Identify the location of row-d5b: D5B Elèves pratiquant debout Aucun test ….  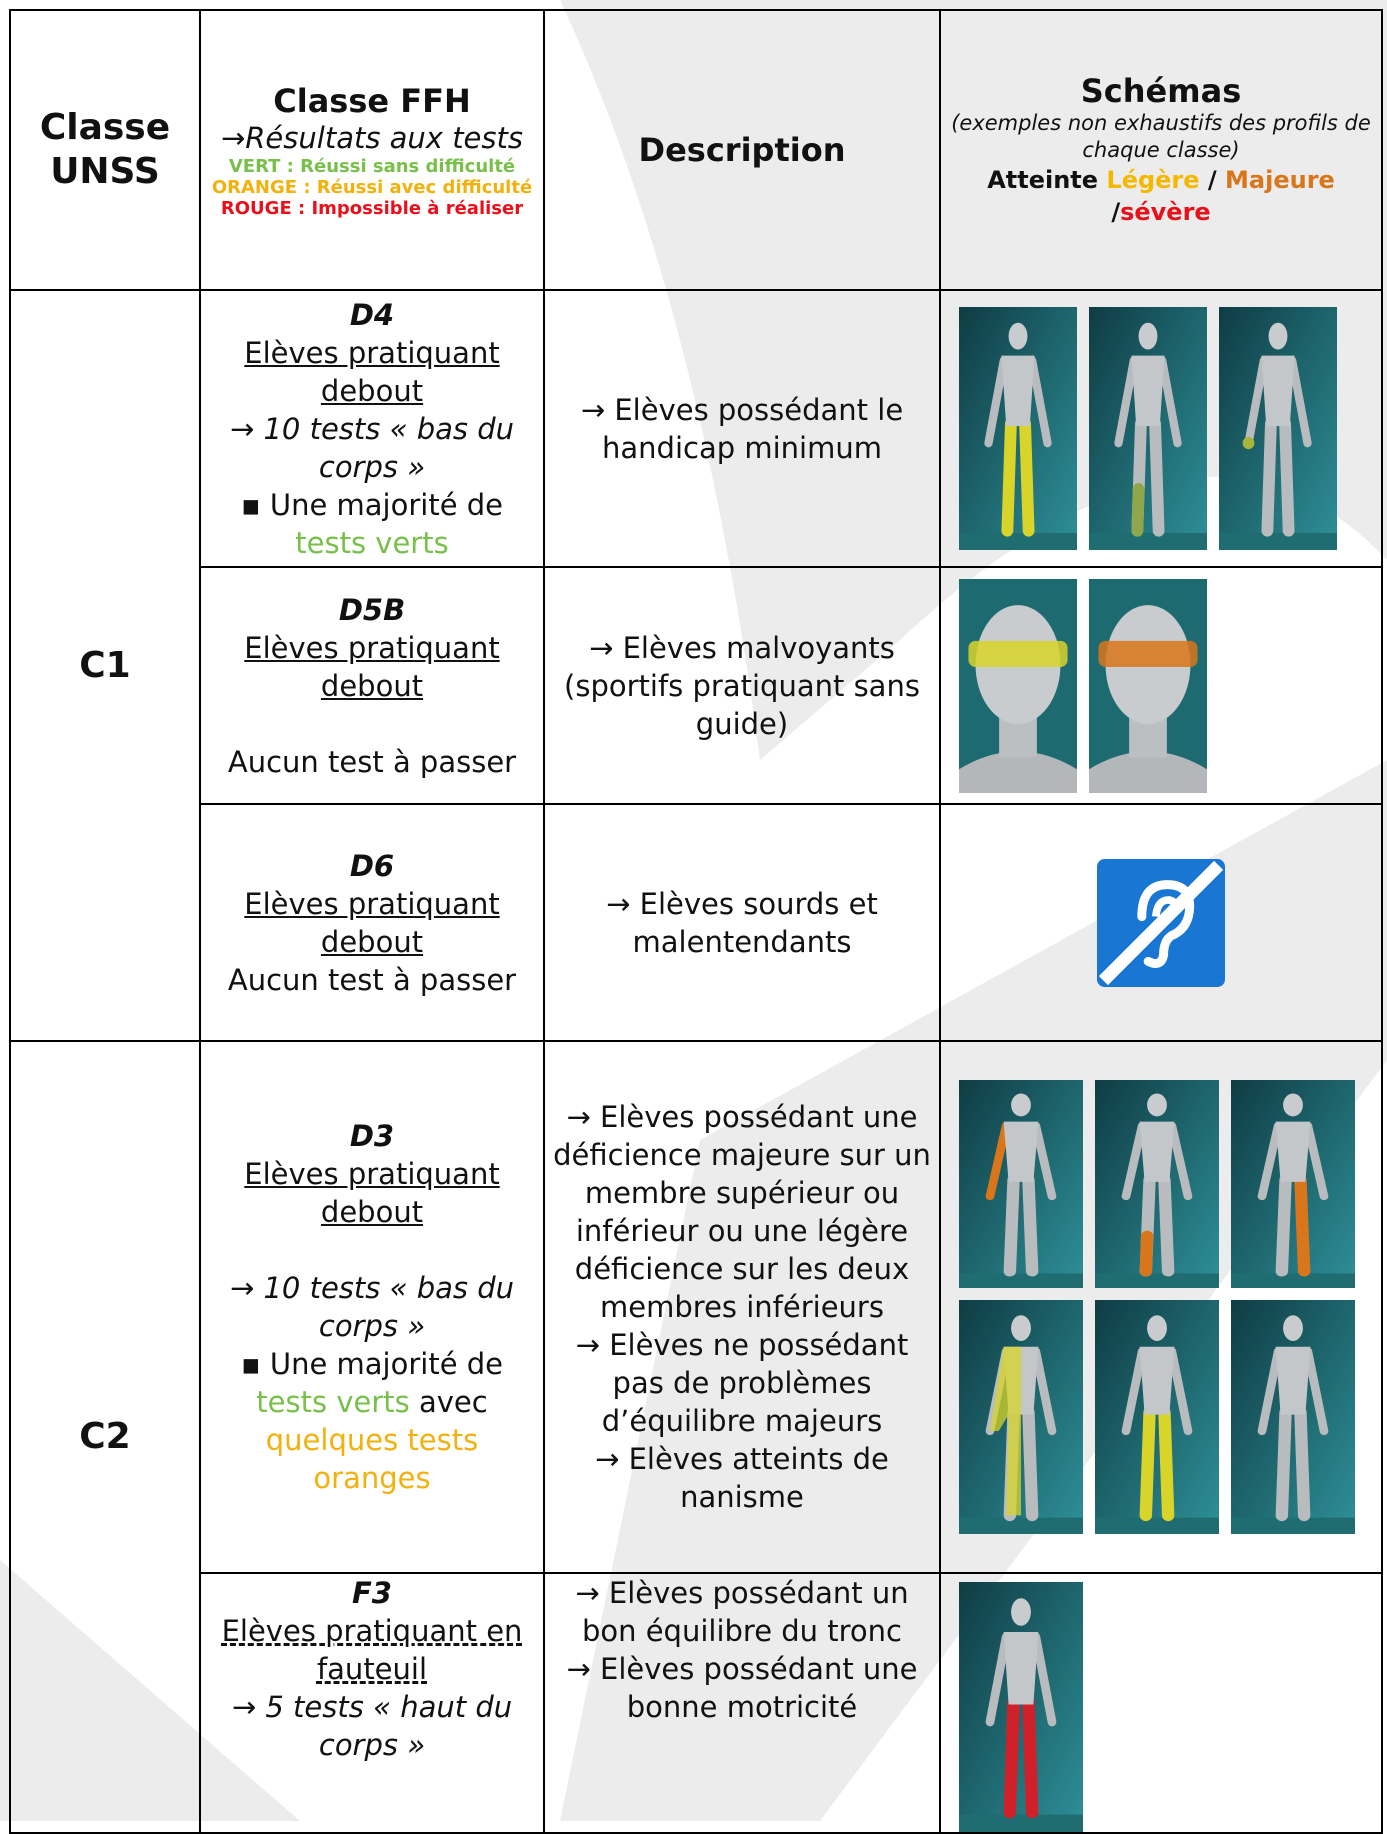
(696, 685).